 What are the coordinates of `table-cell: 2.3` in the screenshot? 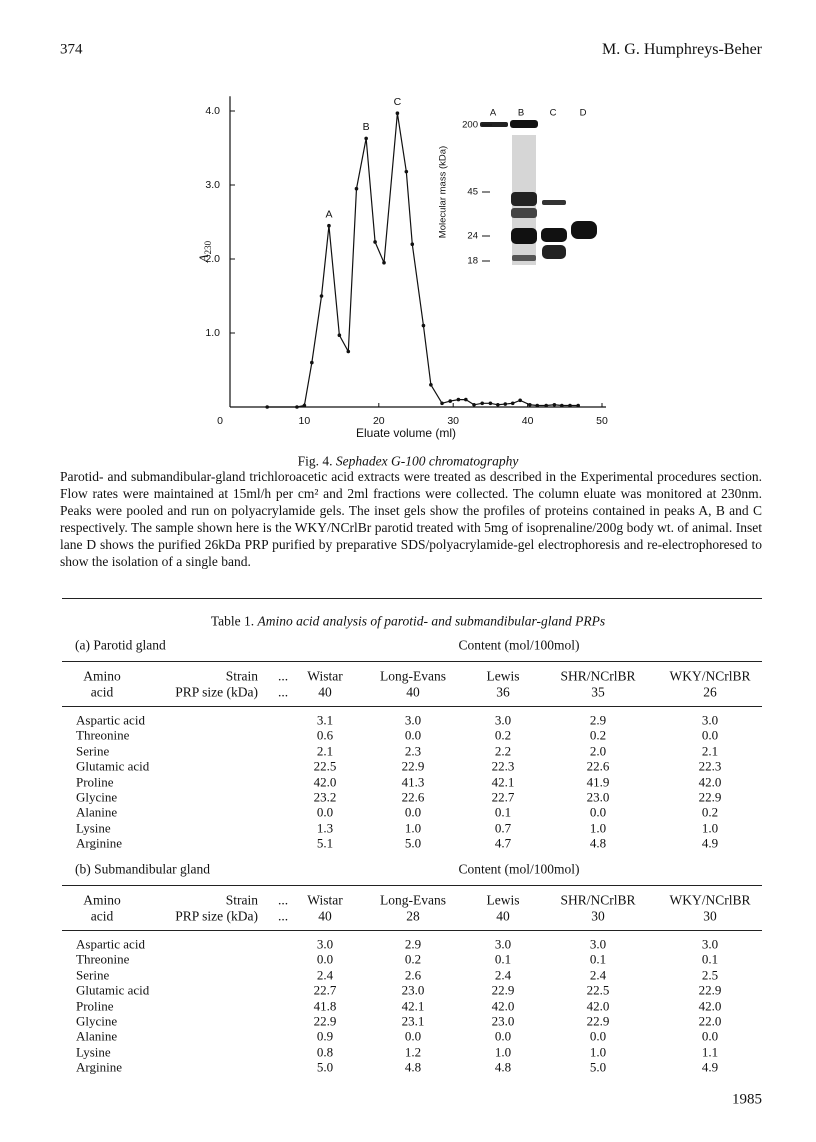 It's located at (413, 751).